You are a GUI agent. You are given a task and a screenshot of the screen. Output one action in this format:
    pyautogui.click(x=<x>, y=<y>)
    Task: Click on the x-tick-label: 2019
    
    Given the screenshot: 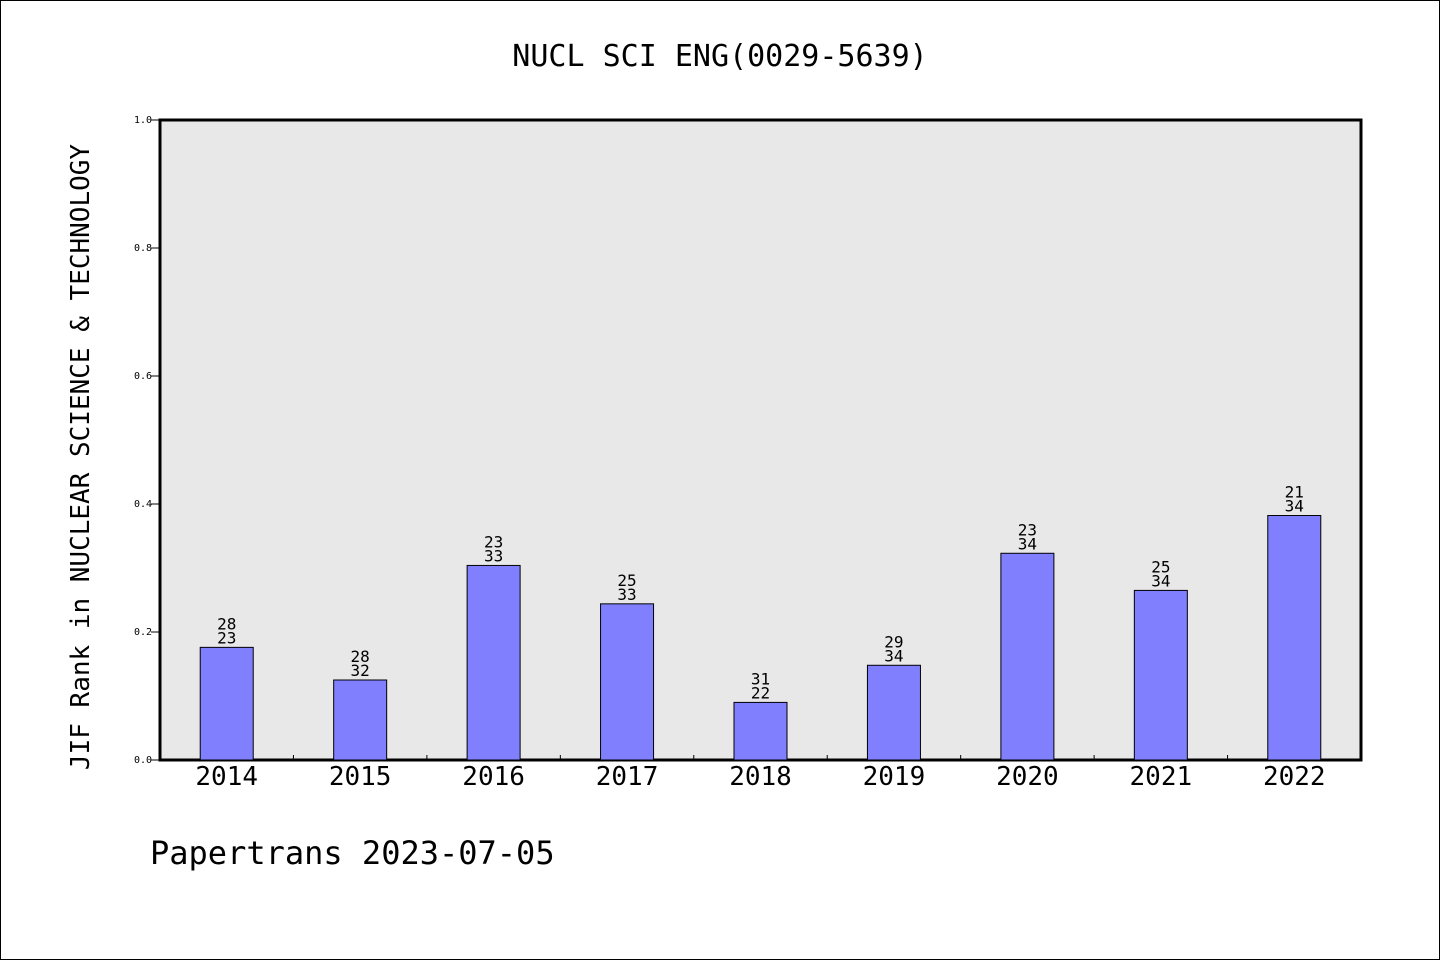 What is the action you would take?
    pyautogui.click(x=894, y=777)
    